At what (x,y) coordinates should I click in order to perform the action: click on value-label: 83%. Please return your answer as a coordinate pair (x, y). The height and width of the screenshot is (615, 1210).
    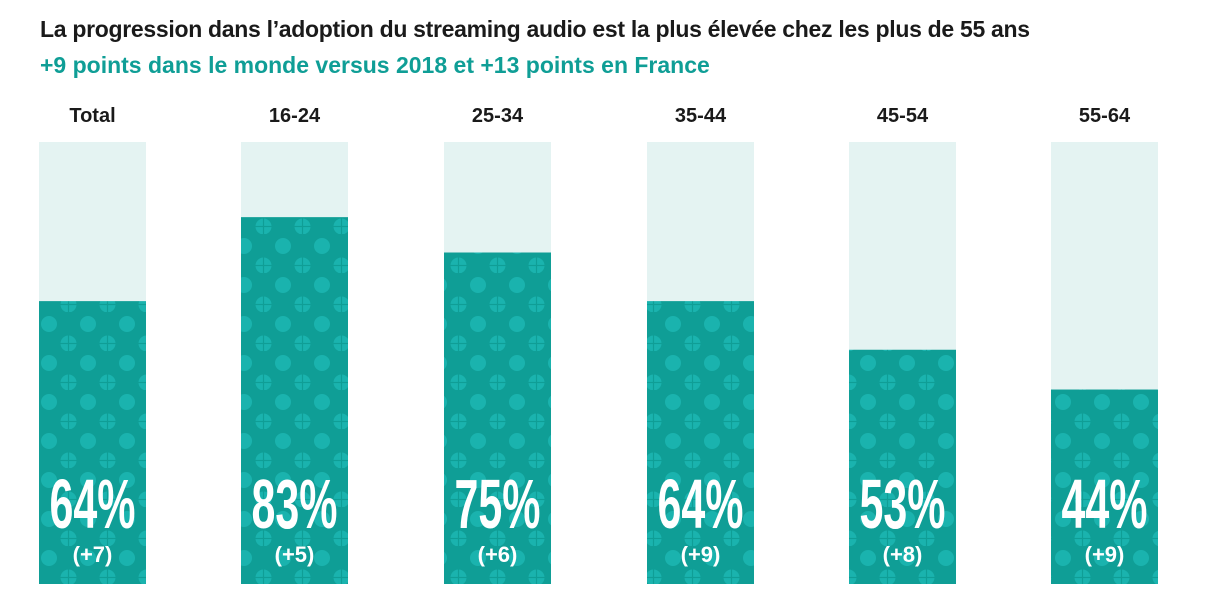
    Looking at the image, I should click on (295, 504).